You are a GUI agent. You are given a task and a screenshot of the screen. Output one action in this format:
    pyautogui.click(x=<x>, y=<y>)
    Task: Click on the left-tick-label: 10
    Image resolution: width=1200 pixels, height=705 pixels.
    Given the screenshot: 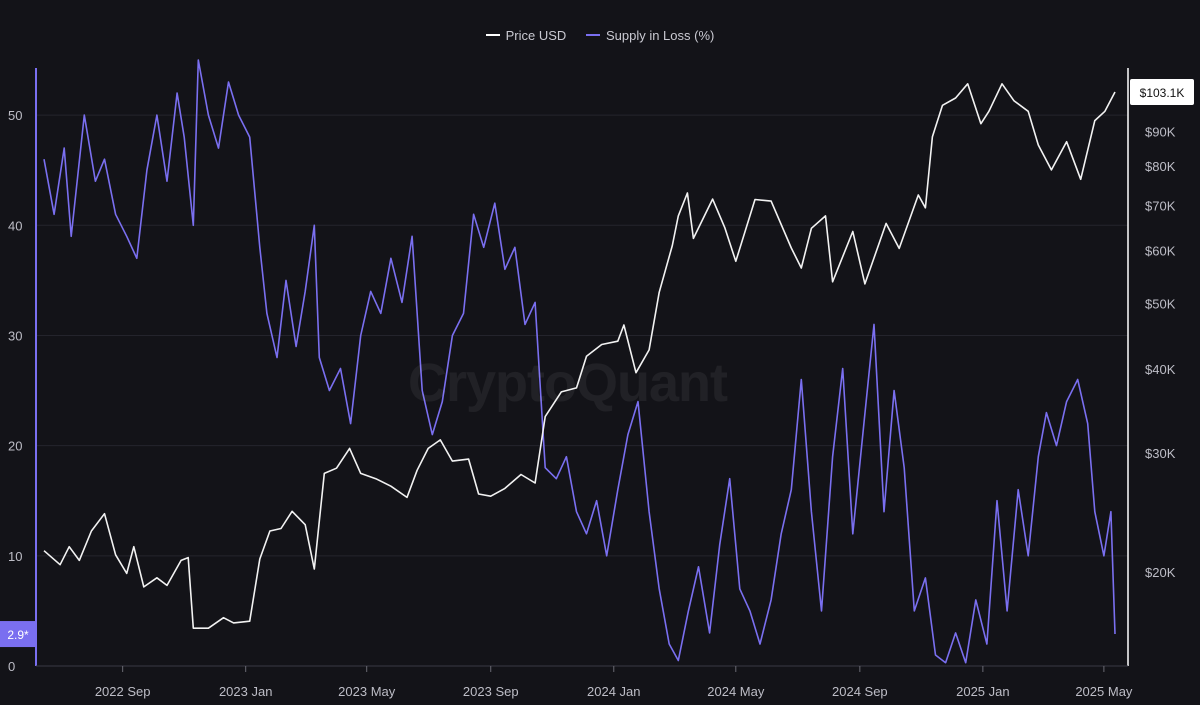 What is the action you would take?
    pyautogui.click(x=15, y=556)
    